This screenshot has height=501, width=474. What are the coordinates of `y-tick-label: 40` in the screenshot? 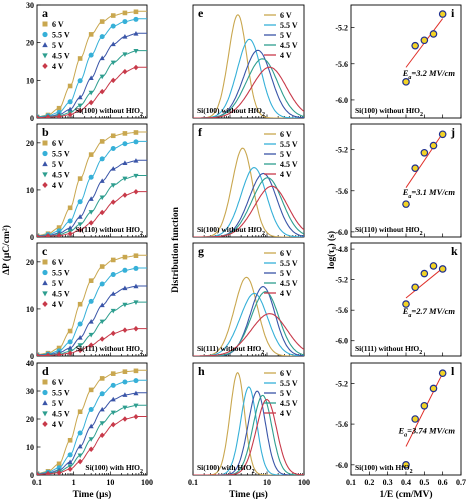 It's located at (30, 363).